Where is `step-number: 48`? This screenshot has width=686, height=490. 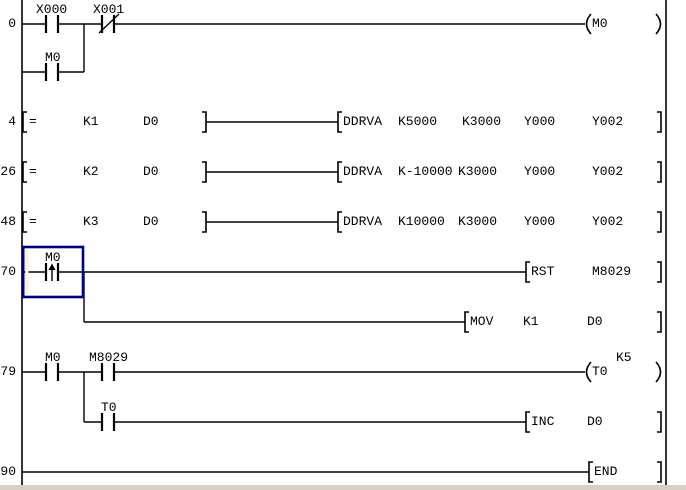 step-number: 48 is located at coordinates (8, 221).